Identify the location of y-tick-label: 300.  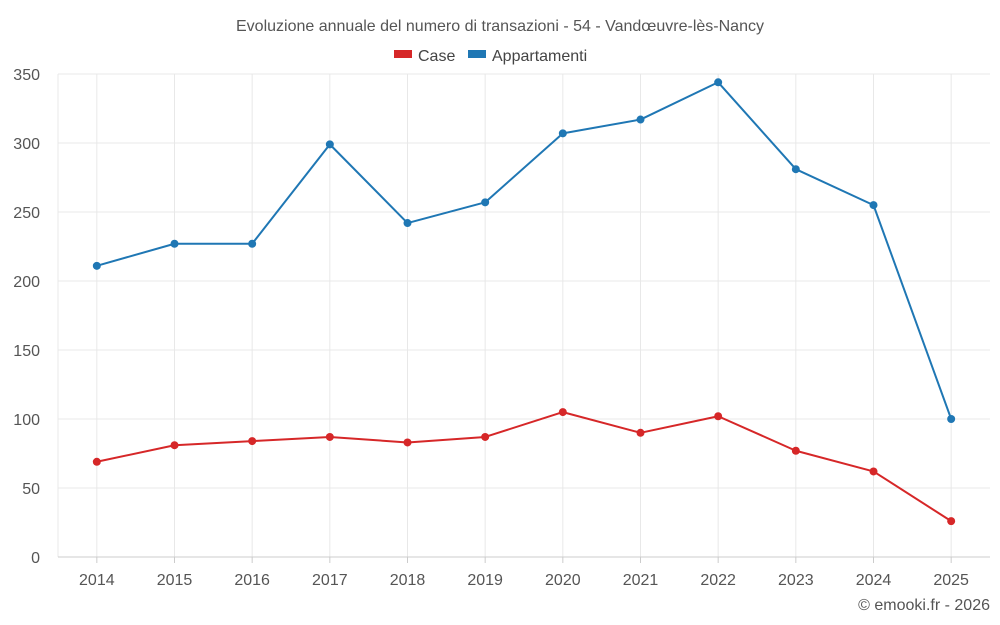
(26, 144).